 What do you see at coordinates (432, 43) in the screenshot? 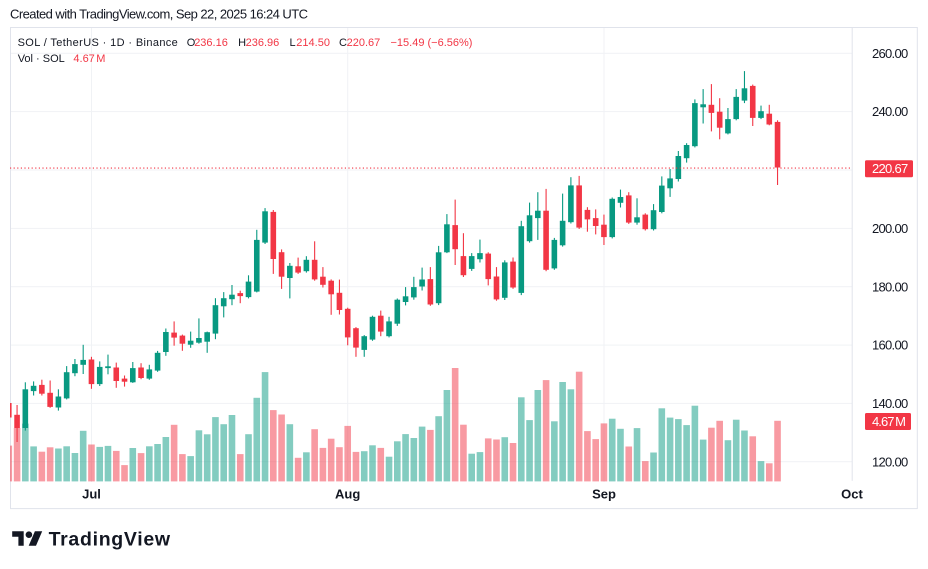
I see `svg-text: −15.49 (−6.56%)` at bounding box center [432, 43].